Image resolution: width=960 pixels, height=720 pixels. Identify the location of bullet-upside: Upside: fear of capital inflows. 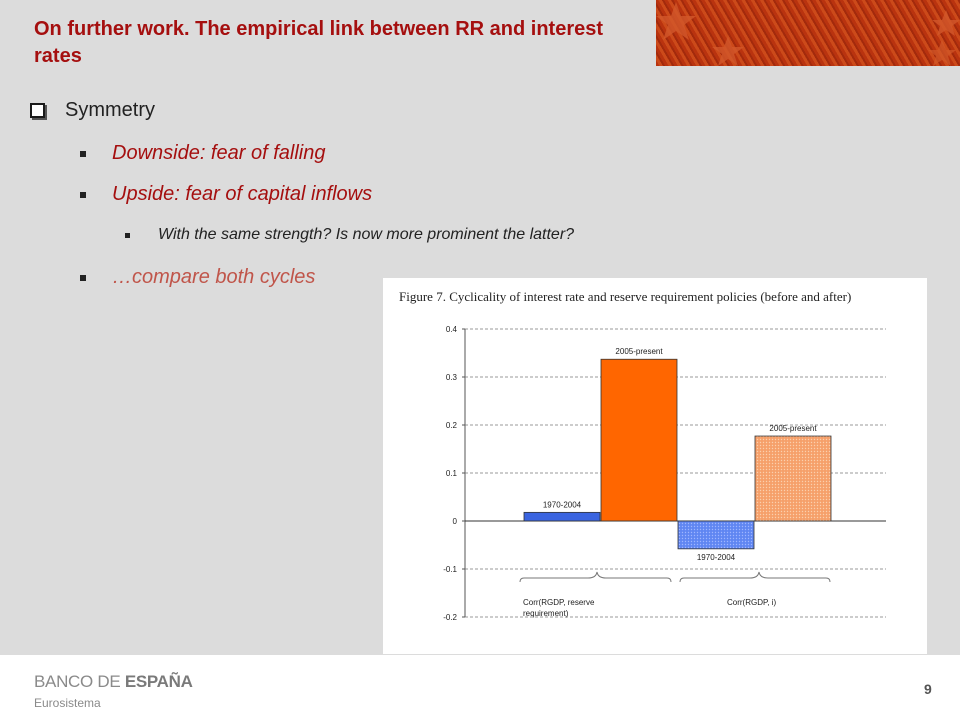
(226, 194).